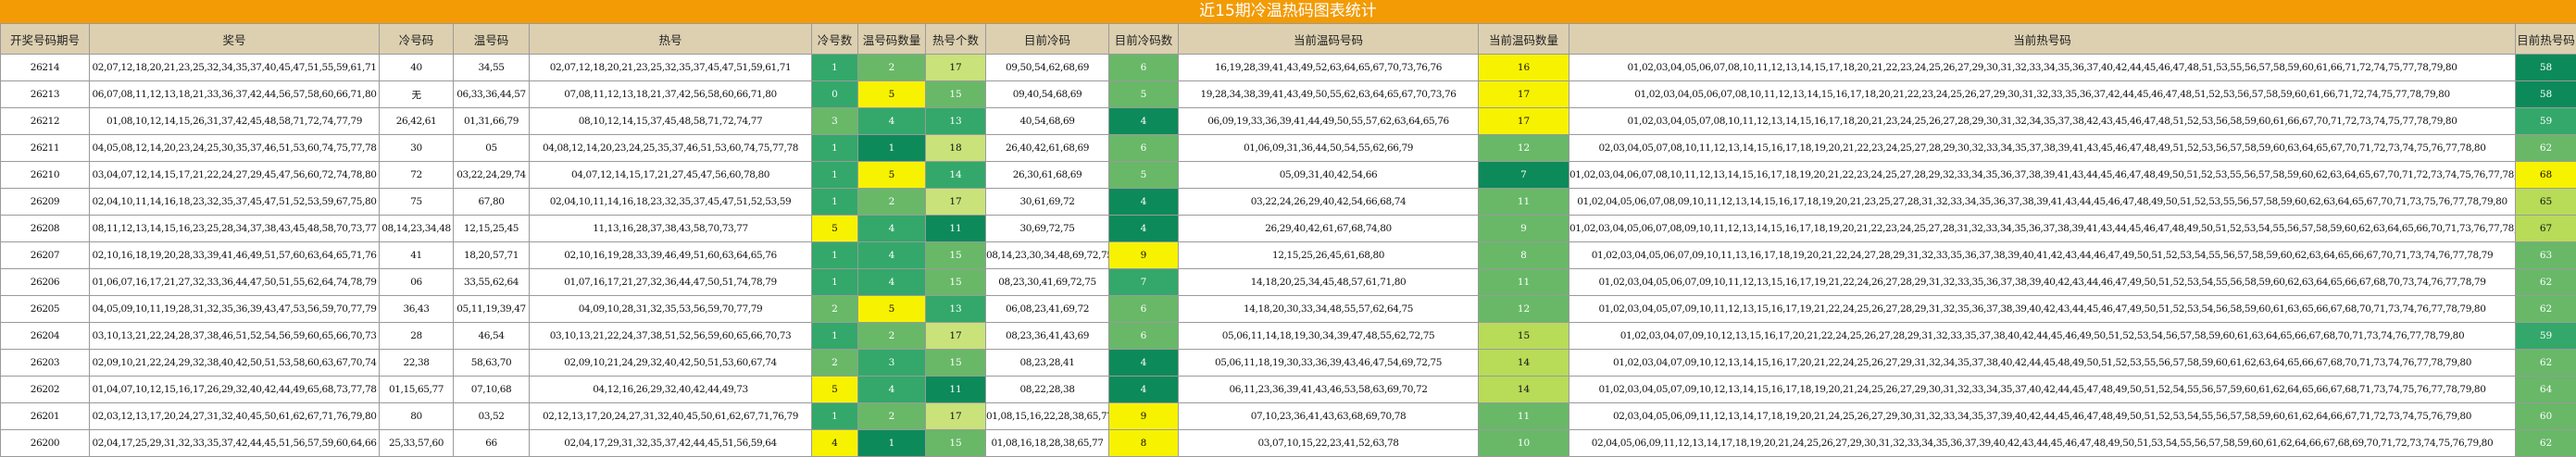 This screenshot has width=2576, height=457. I want to click on col-header-warm: 温号码, so click(492, 39).